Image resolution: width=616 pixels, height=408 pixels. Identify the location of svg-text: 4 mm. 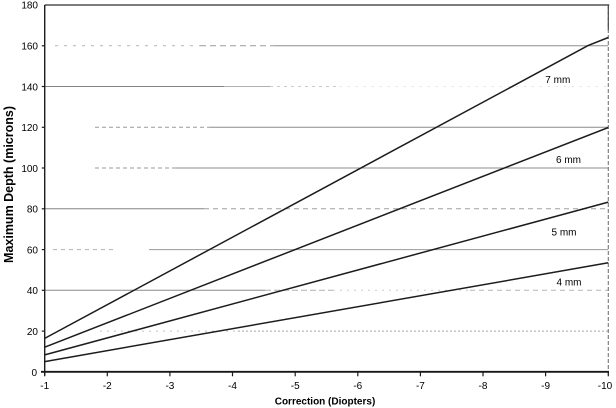
(569, 282).